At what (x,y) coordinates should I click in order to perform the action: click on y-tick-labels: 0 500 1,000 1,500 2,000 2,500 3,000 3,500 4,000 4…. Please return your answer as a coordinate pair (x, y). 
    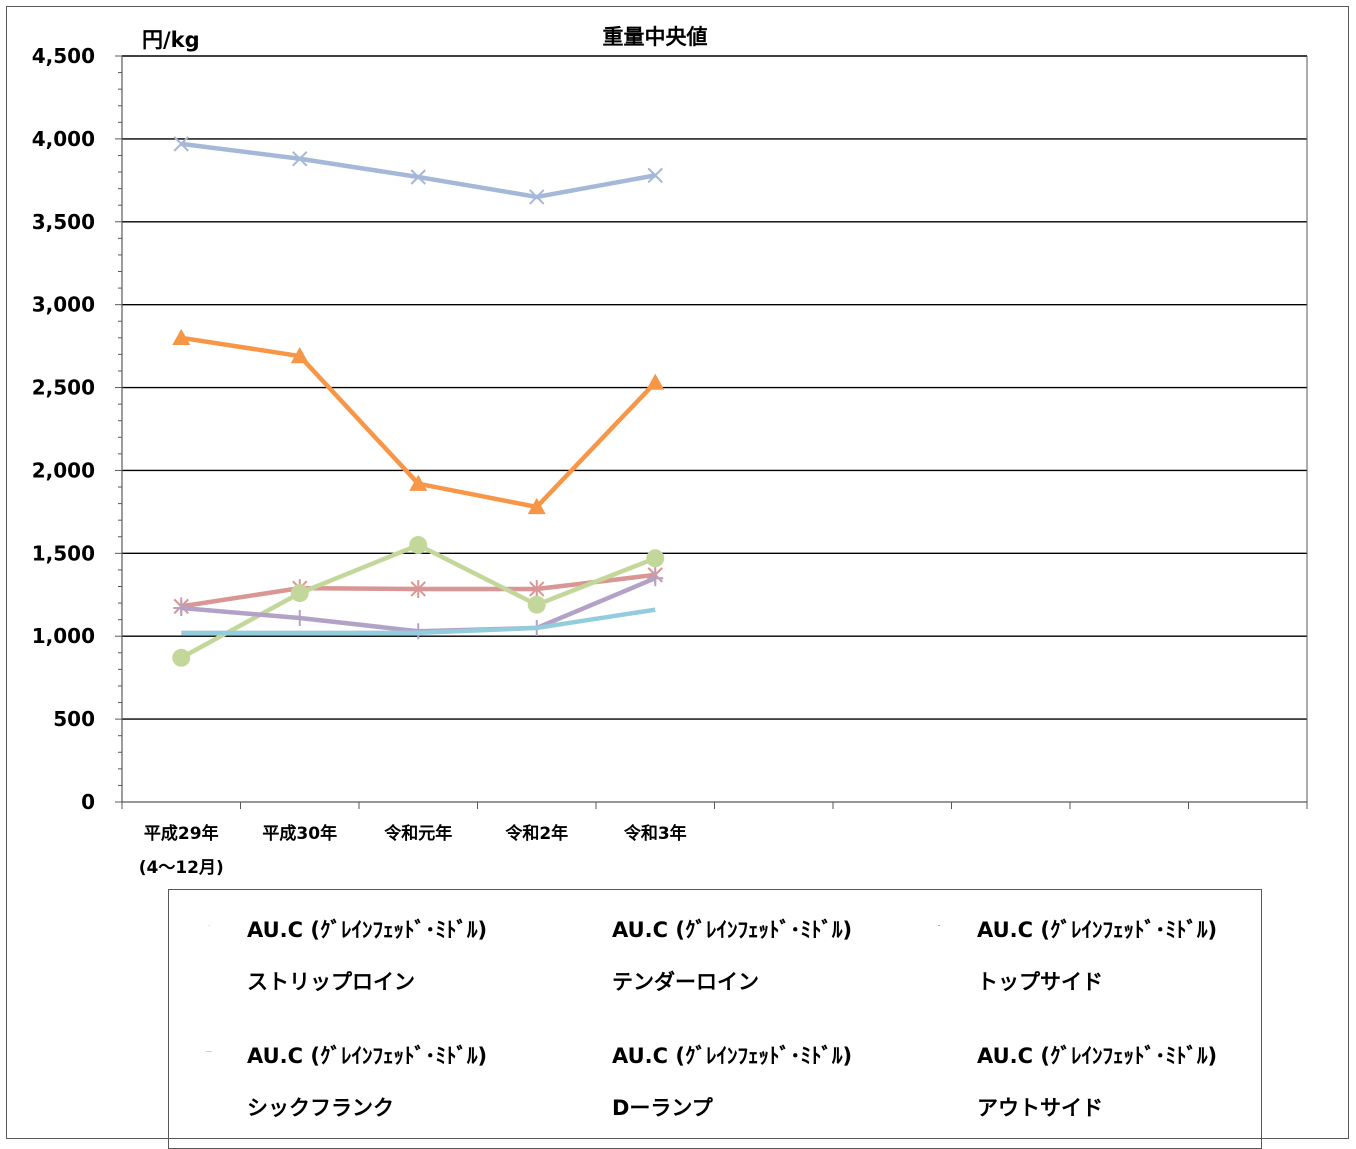
    Looking at the image, I should click on (63, 429).